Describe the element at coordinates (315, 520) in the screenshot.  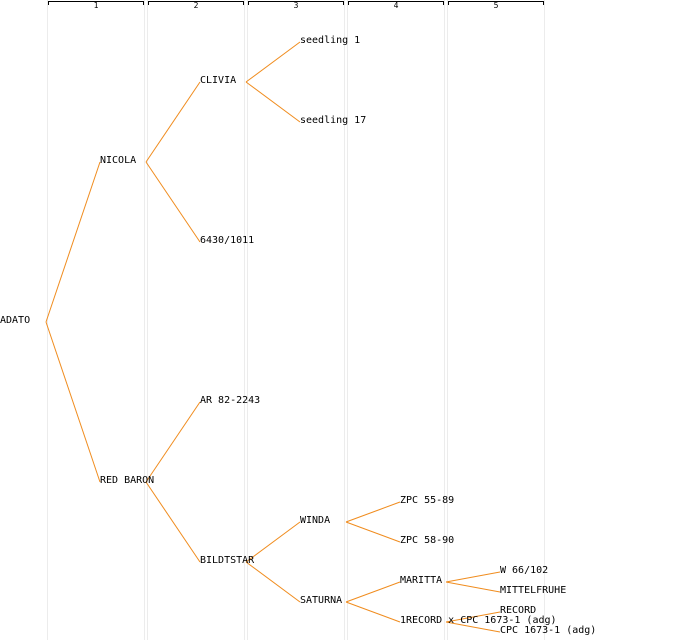
I see `node-winda: WINDA` at that location.